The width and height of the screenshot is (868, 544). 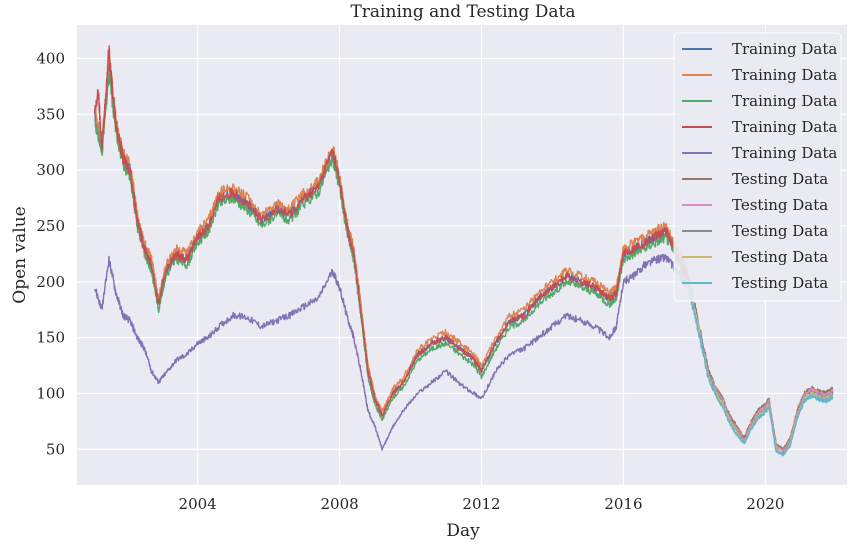 What do you see at coordinates (623, 504) in the screenshot?
I see `x-tick-label: 2016` at bounding box center [623, 504].